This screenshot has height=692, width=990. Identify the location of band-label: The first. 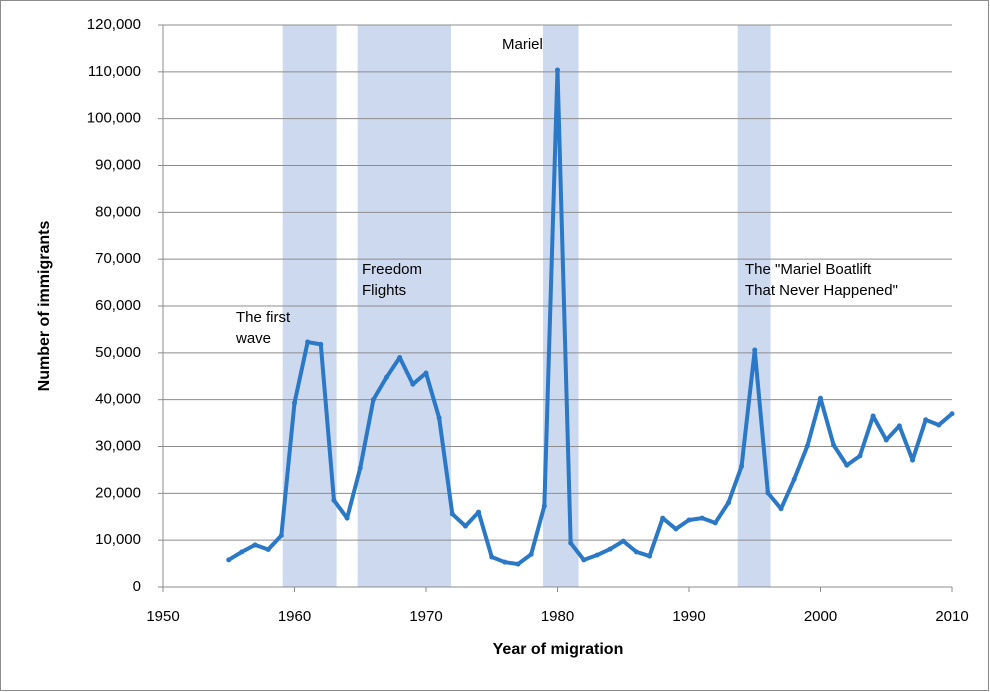
(263, 317).